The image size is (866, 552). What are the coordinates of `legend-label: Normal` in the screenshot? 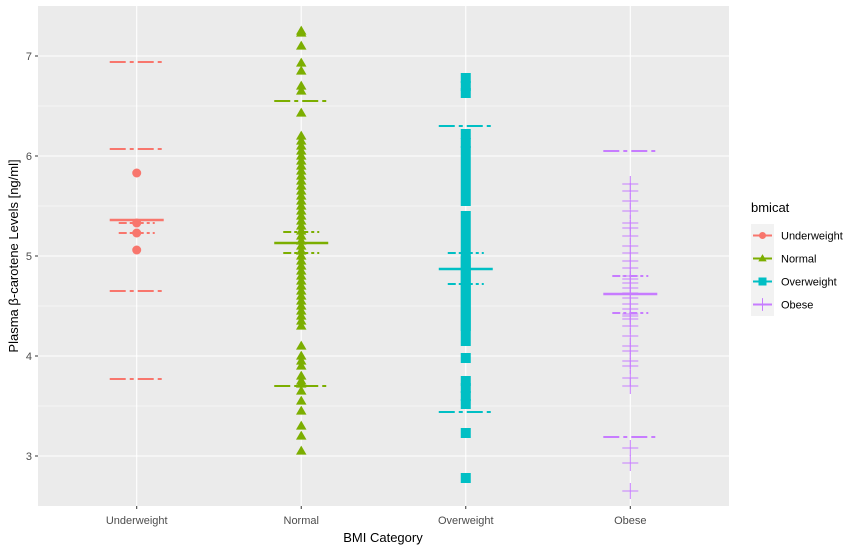 It's located at (798, 260).